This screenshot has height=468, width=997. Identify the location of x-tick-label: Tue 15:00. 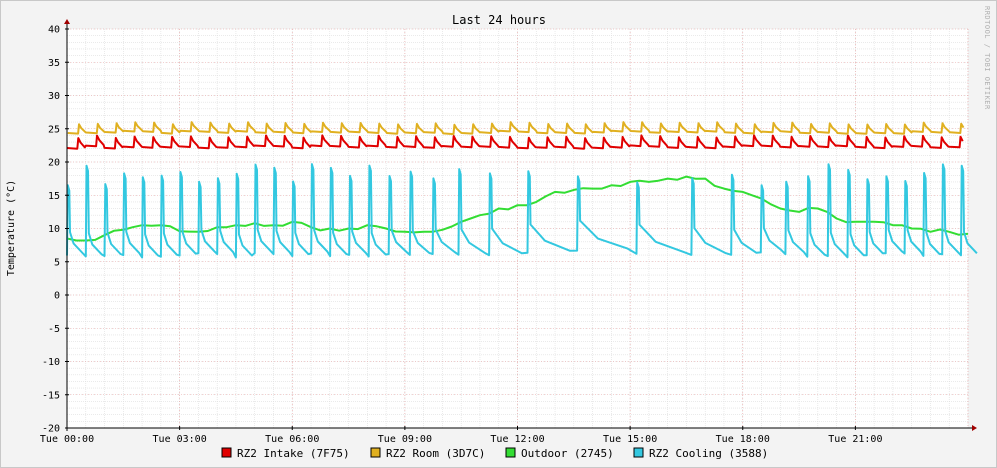
(630, 439).